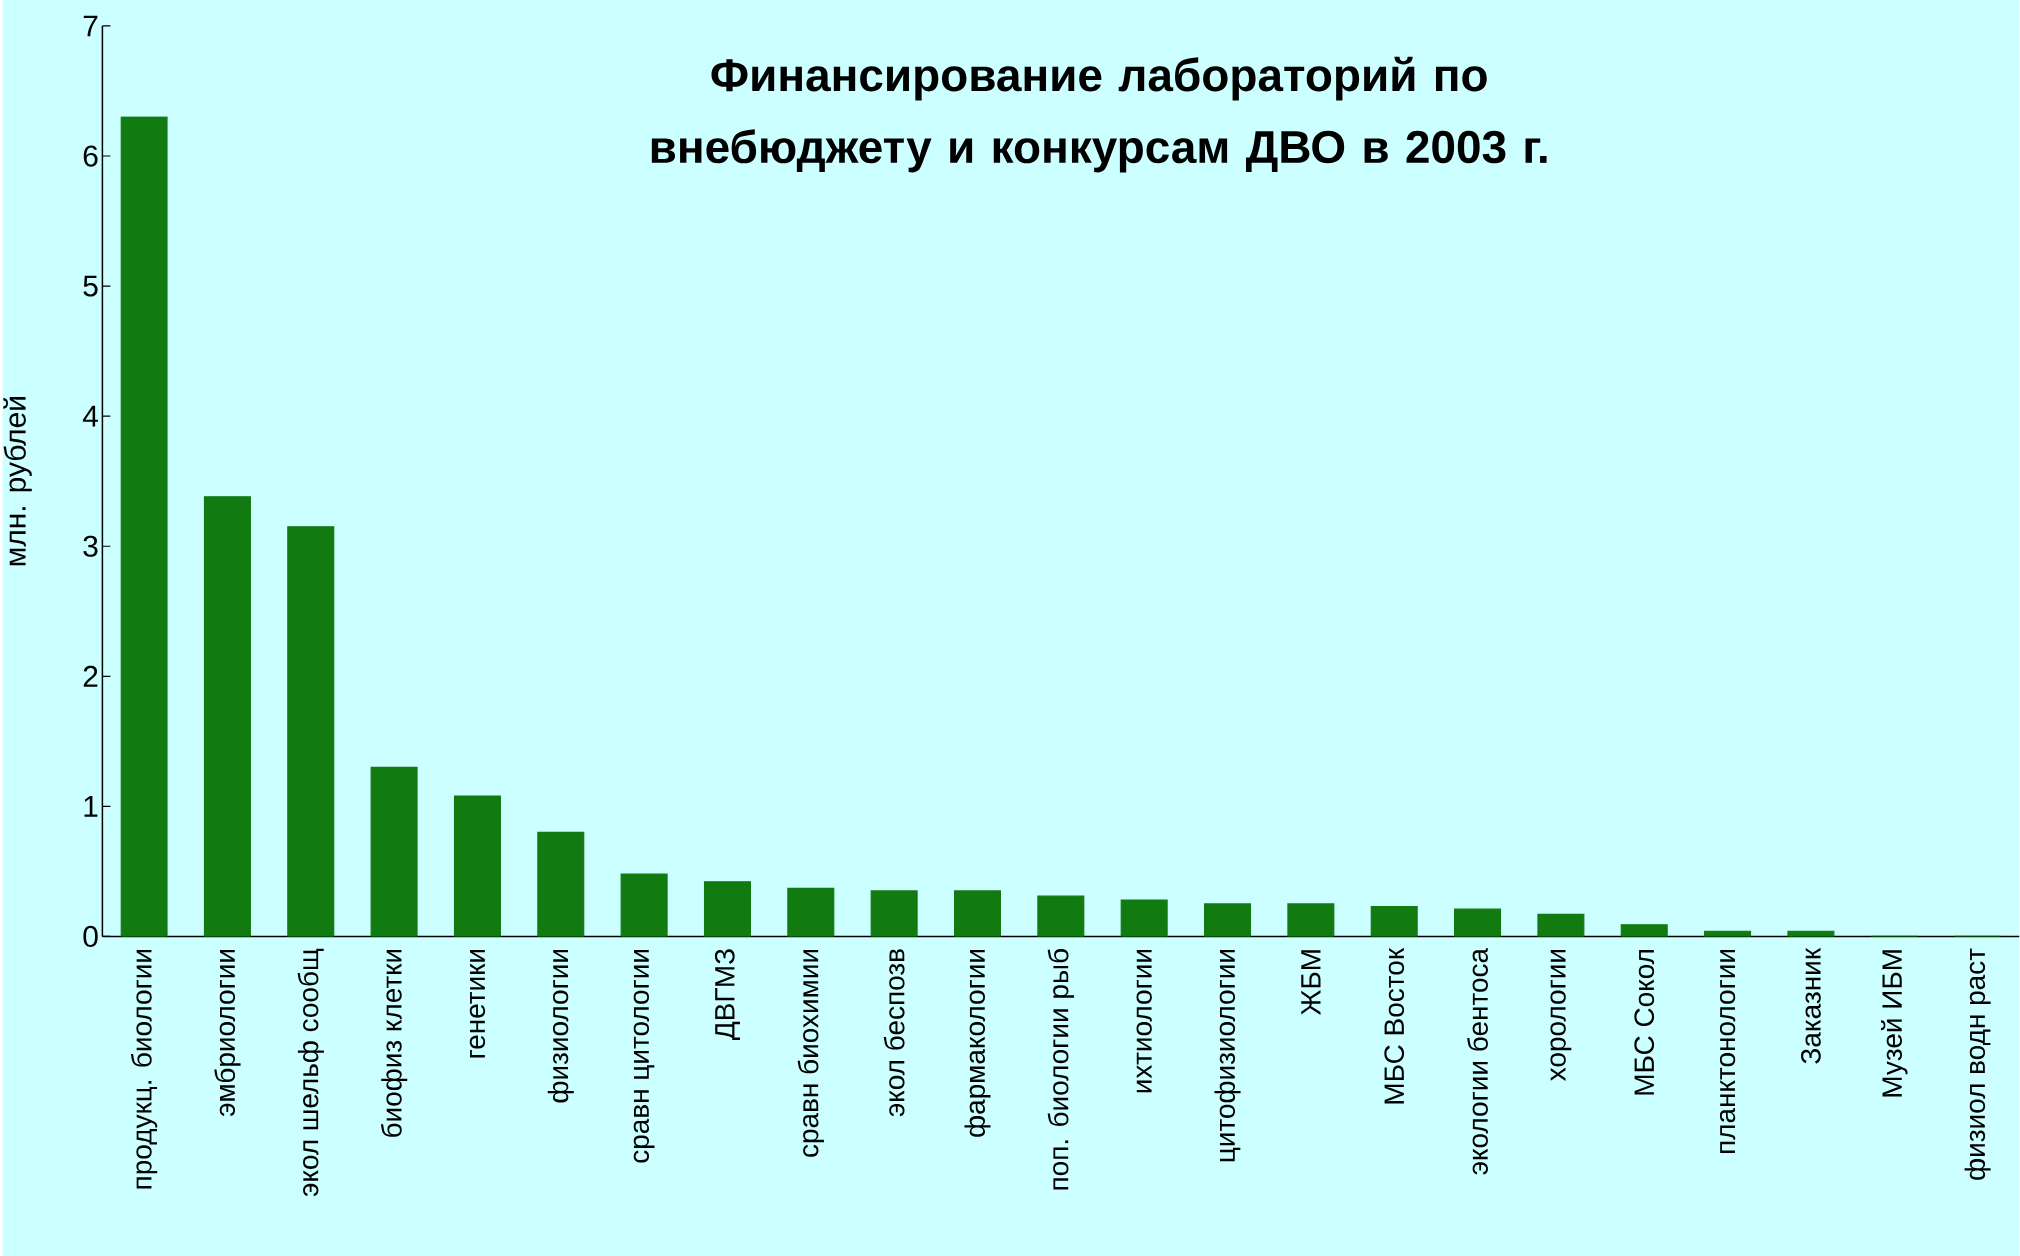 This screenshot has height=1256, width=2020. Describe the element at coordinates (1727, 1051) in the screenshot. I see `x-tick-label: планктонологии` at that location.